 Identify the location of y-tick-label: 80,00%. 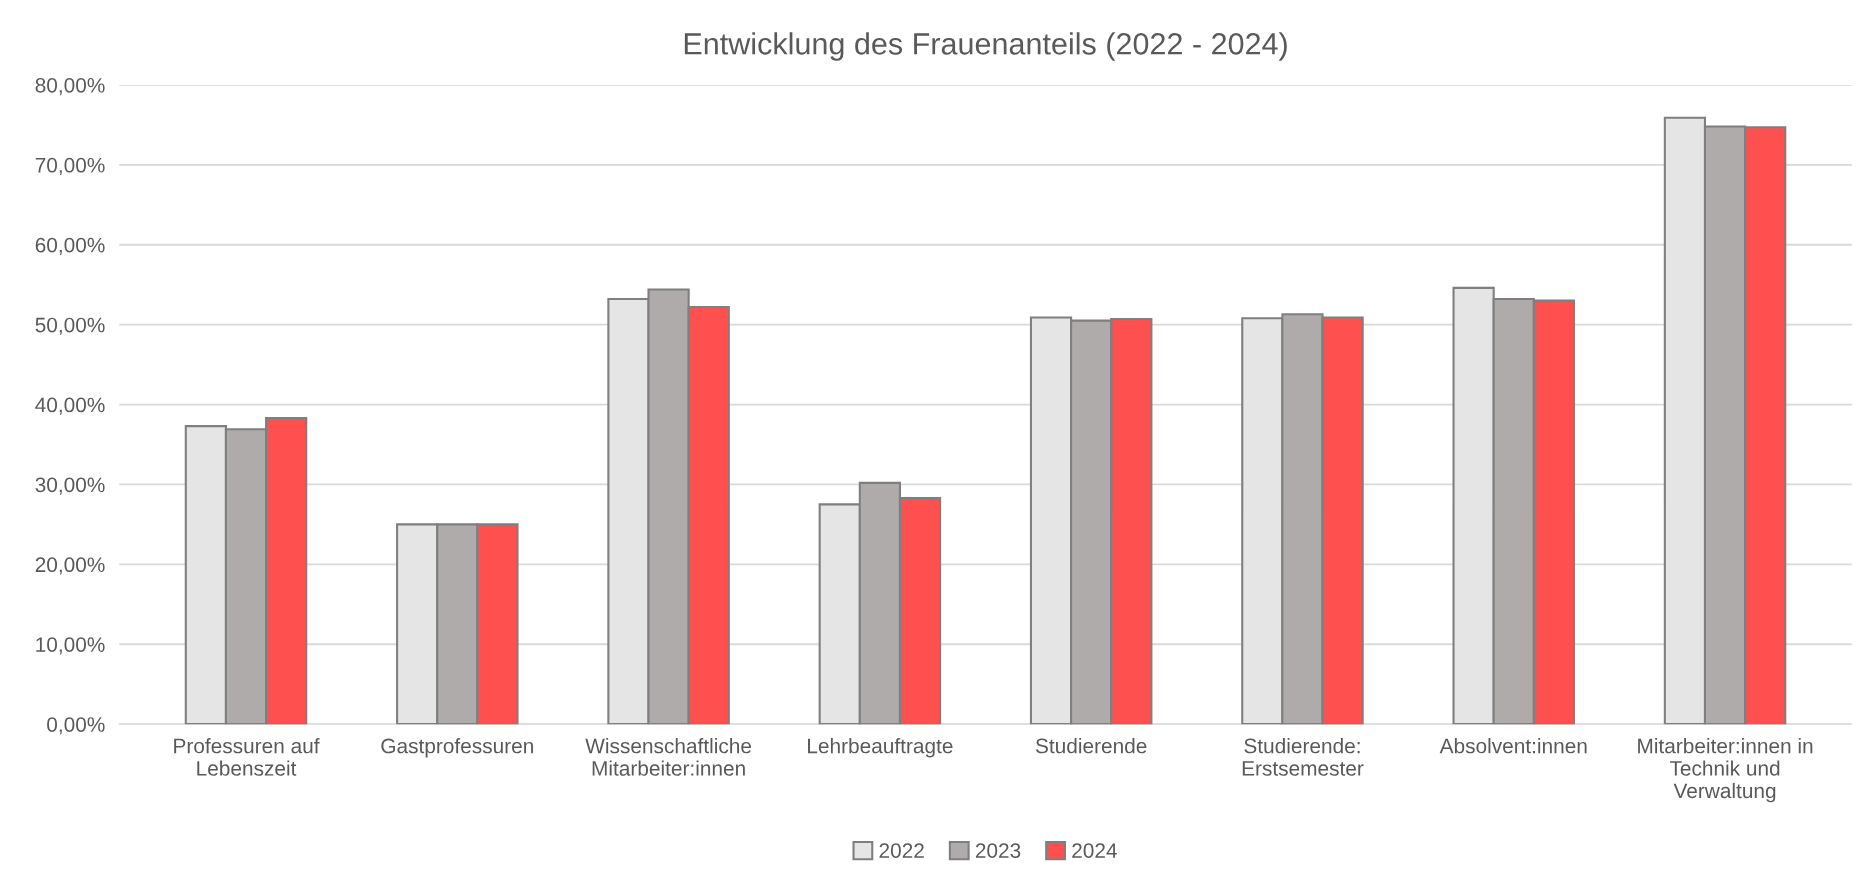
(70, 86).